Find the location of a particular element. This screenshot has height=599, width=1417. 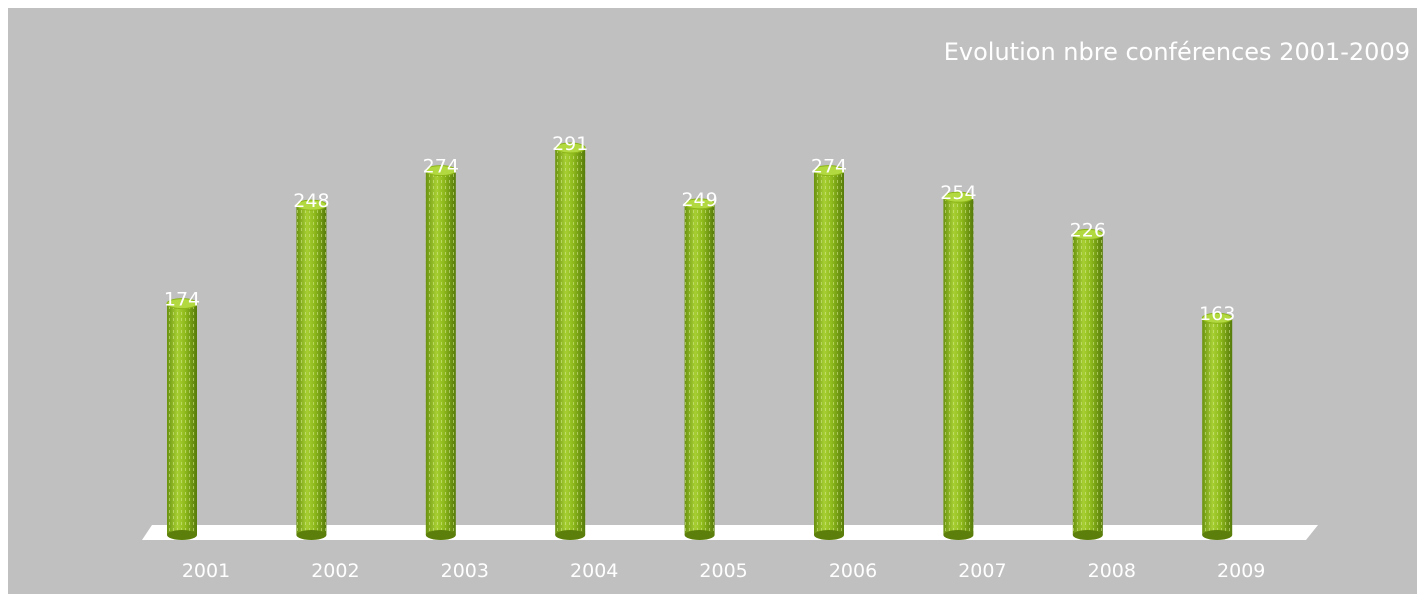

x-tick-2001: 2001 is located at coordinates (206, 571).